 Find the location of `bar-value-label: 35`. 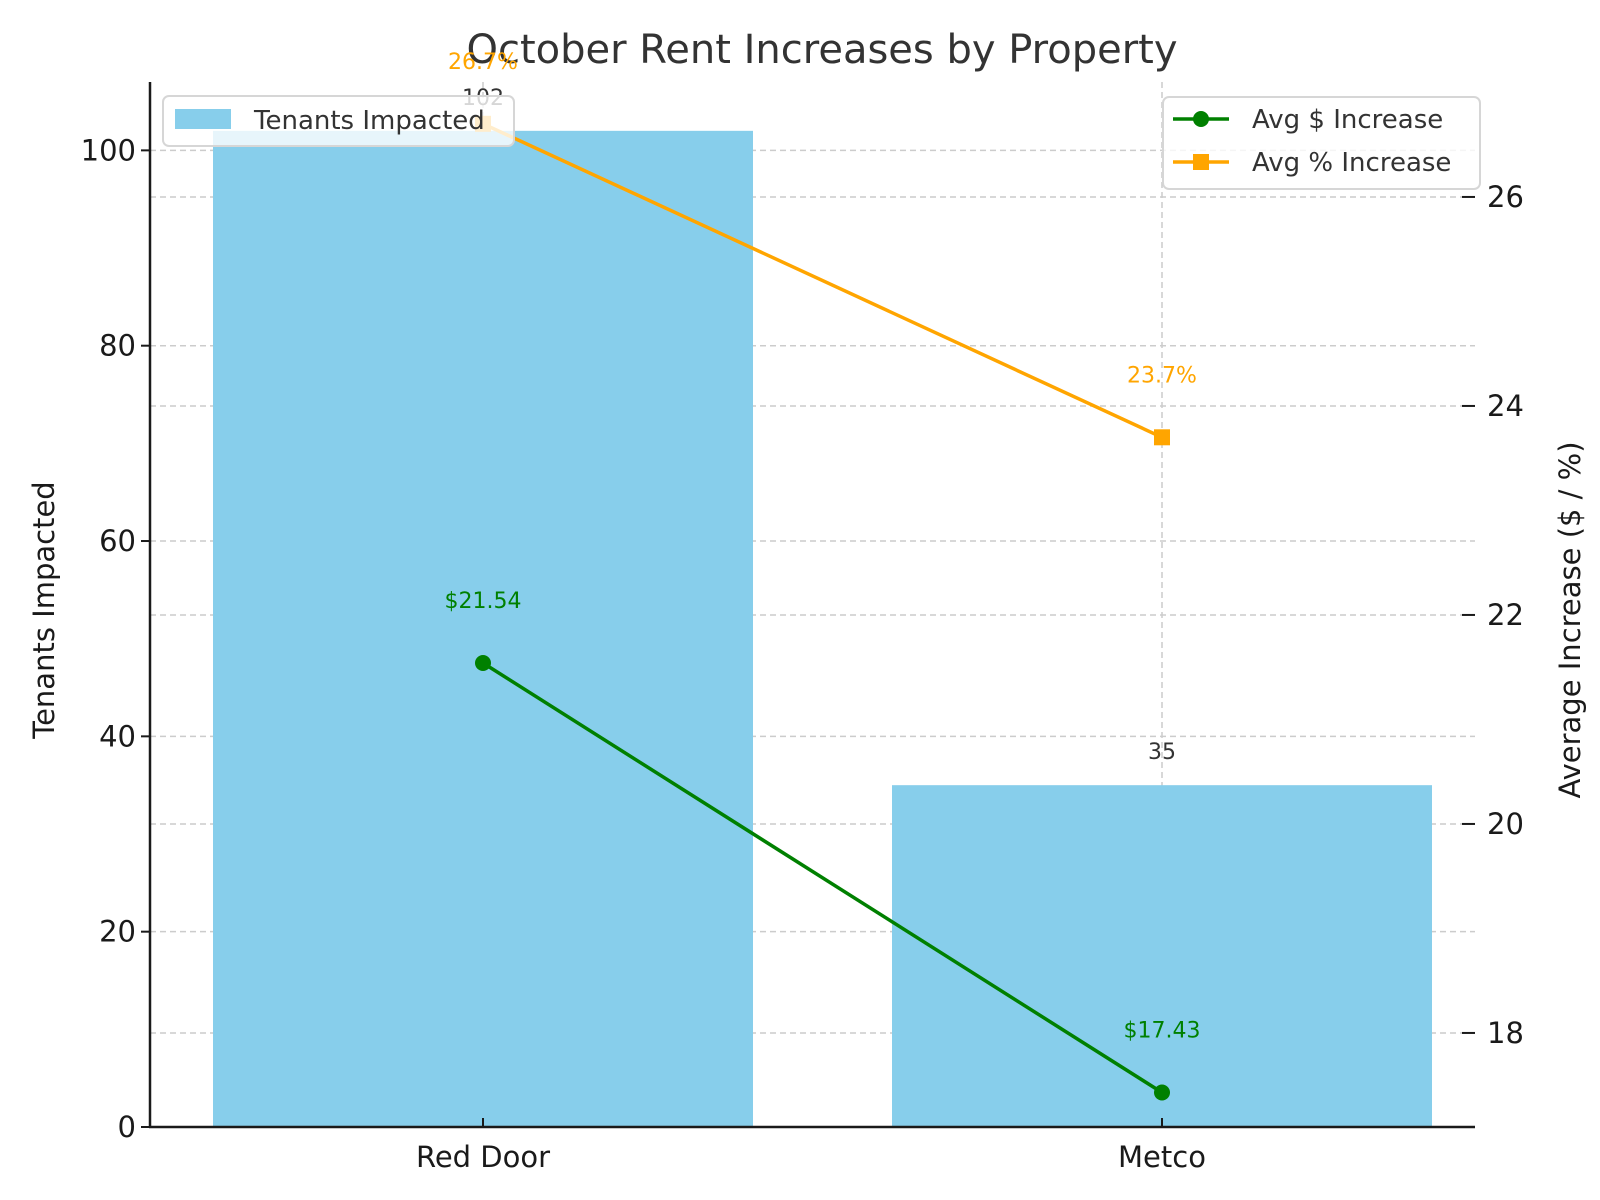

bar-value-label: 35 is located at coordinates (1162, 752).